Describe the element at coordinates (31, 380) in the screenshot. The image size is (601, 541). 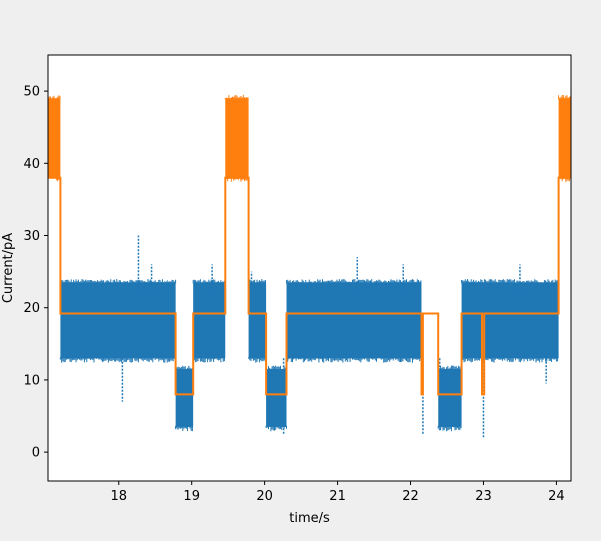
I see `y-tick-label: 10` at that location.